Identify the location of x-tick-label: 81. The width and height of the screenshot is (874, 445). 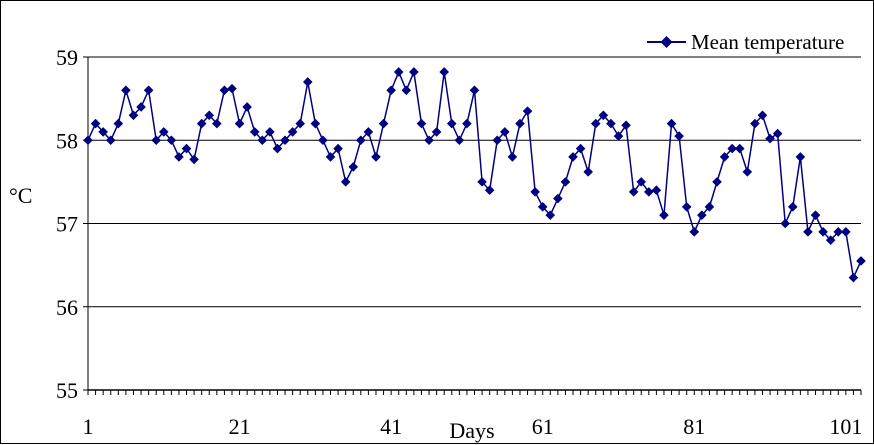
(694, 426).